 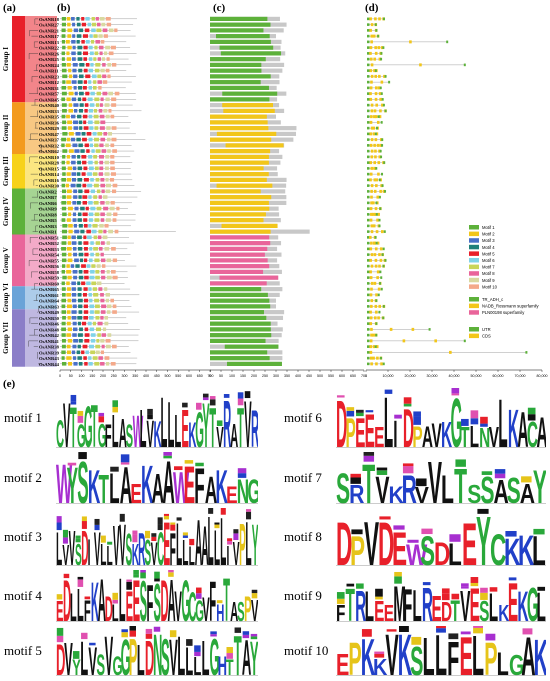 What do you see at coordinates (49, 99) in the screenshot?
I see `gene-name: OsANR45` at bounding box center [49, 99].